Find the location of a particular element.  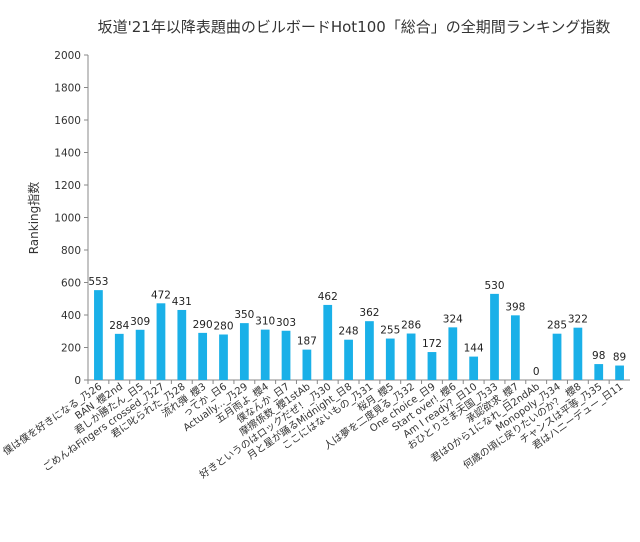

data-label: 89 is located at coordinates (619, 358).